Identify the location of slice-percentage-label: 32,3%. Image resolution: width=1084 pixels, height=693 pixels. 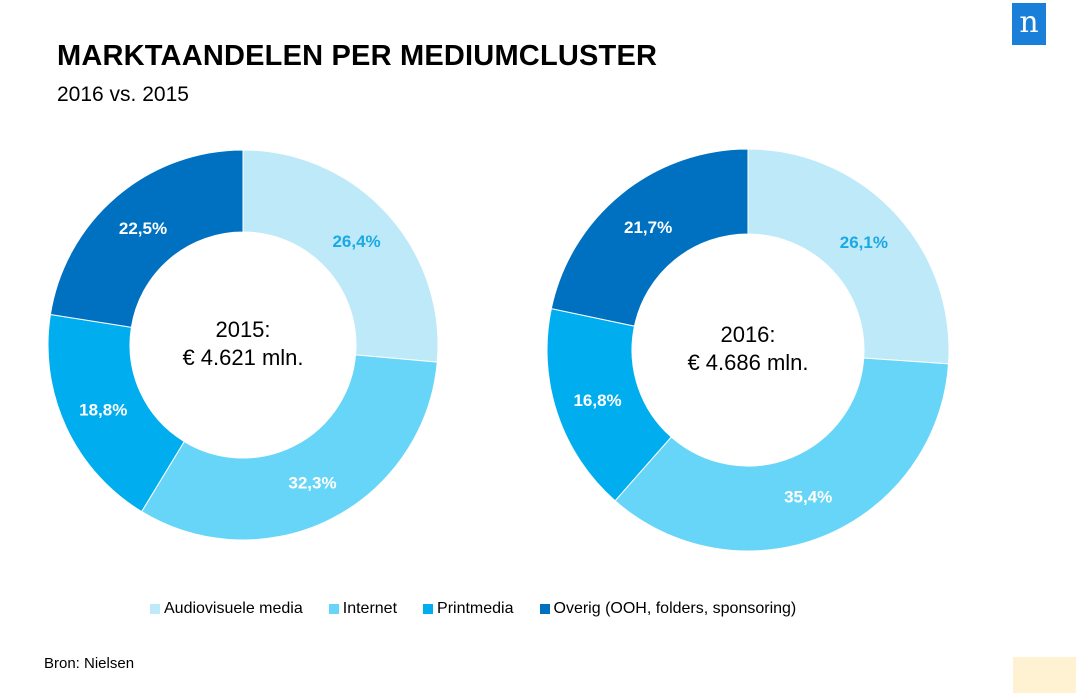
(312, 482).